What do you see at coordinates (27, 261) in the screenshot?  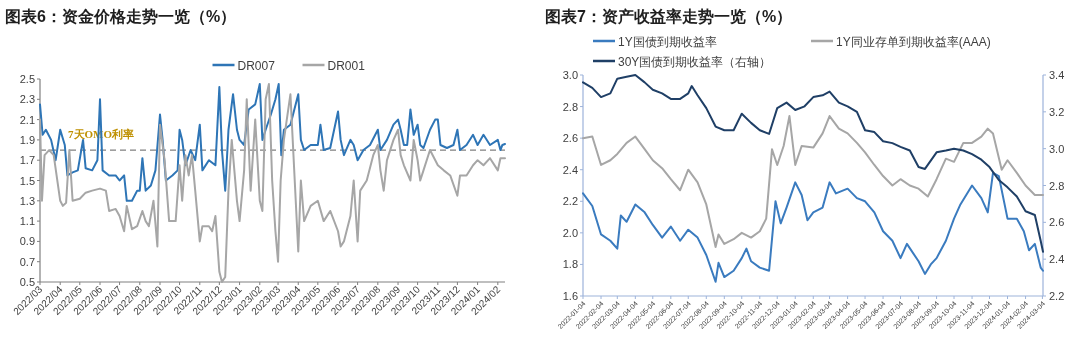 I see `y-tick-label: 0.7` at bounding box center [27, 261].